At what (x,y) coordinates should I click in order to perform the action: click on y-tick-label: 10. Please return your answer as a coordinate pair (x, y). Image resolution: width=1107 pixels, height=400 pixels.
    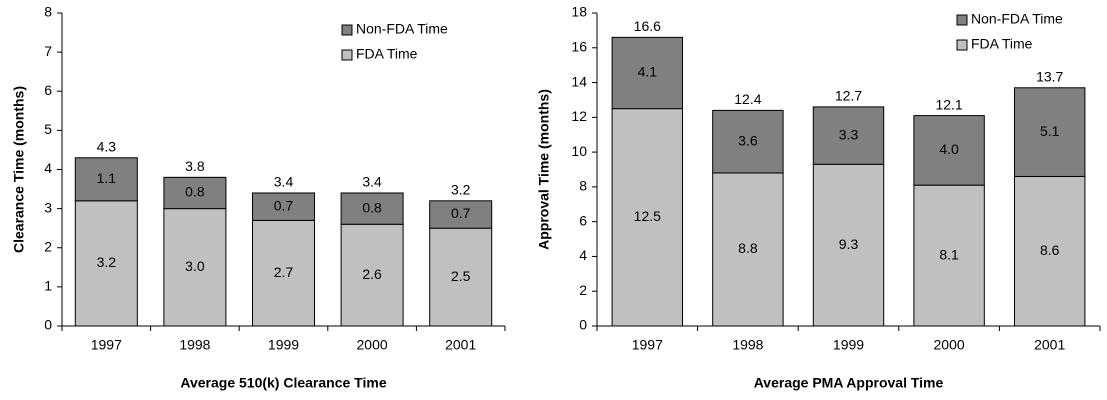
    Looking at the image, I should click on (579, 151).